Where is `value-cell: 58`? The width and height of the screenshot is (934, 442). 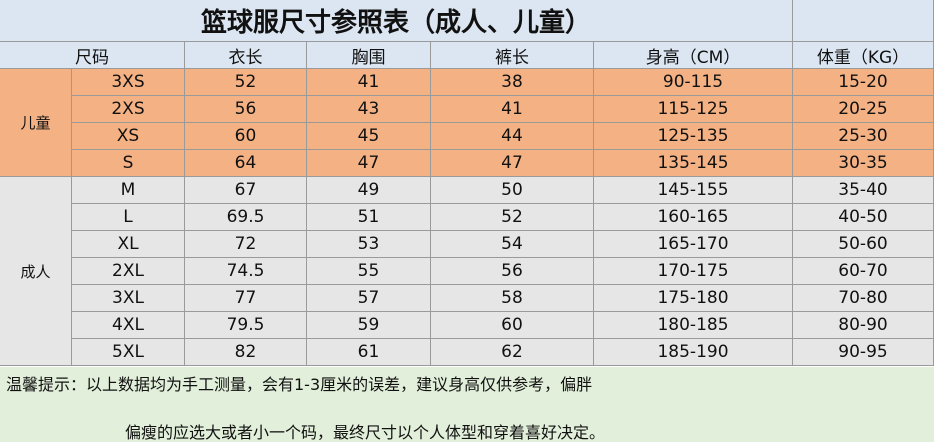 value-cell: 58 is located at coordinates (512, 298).